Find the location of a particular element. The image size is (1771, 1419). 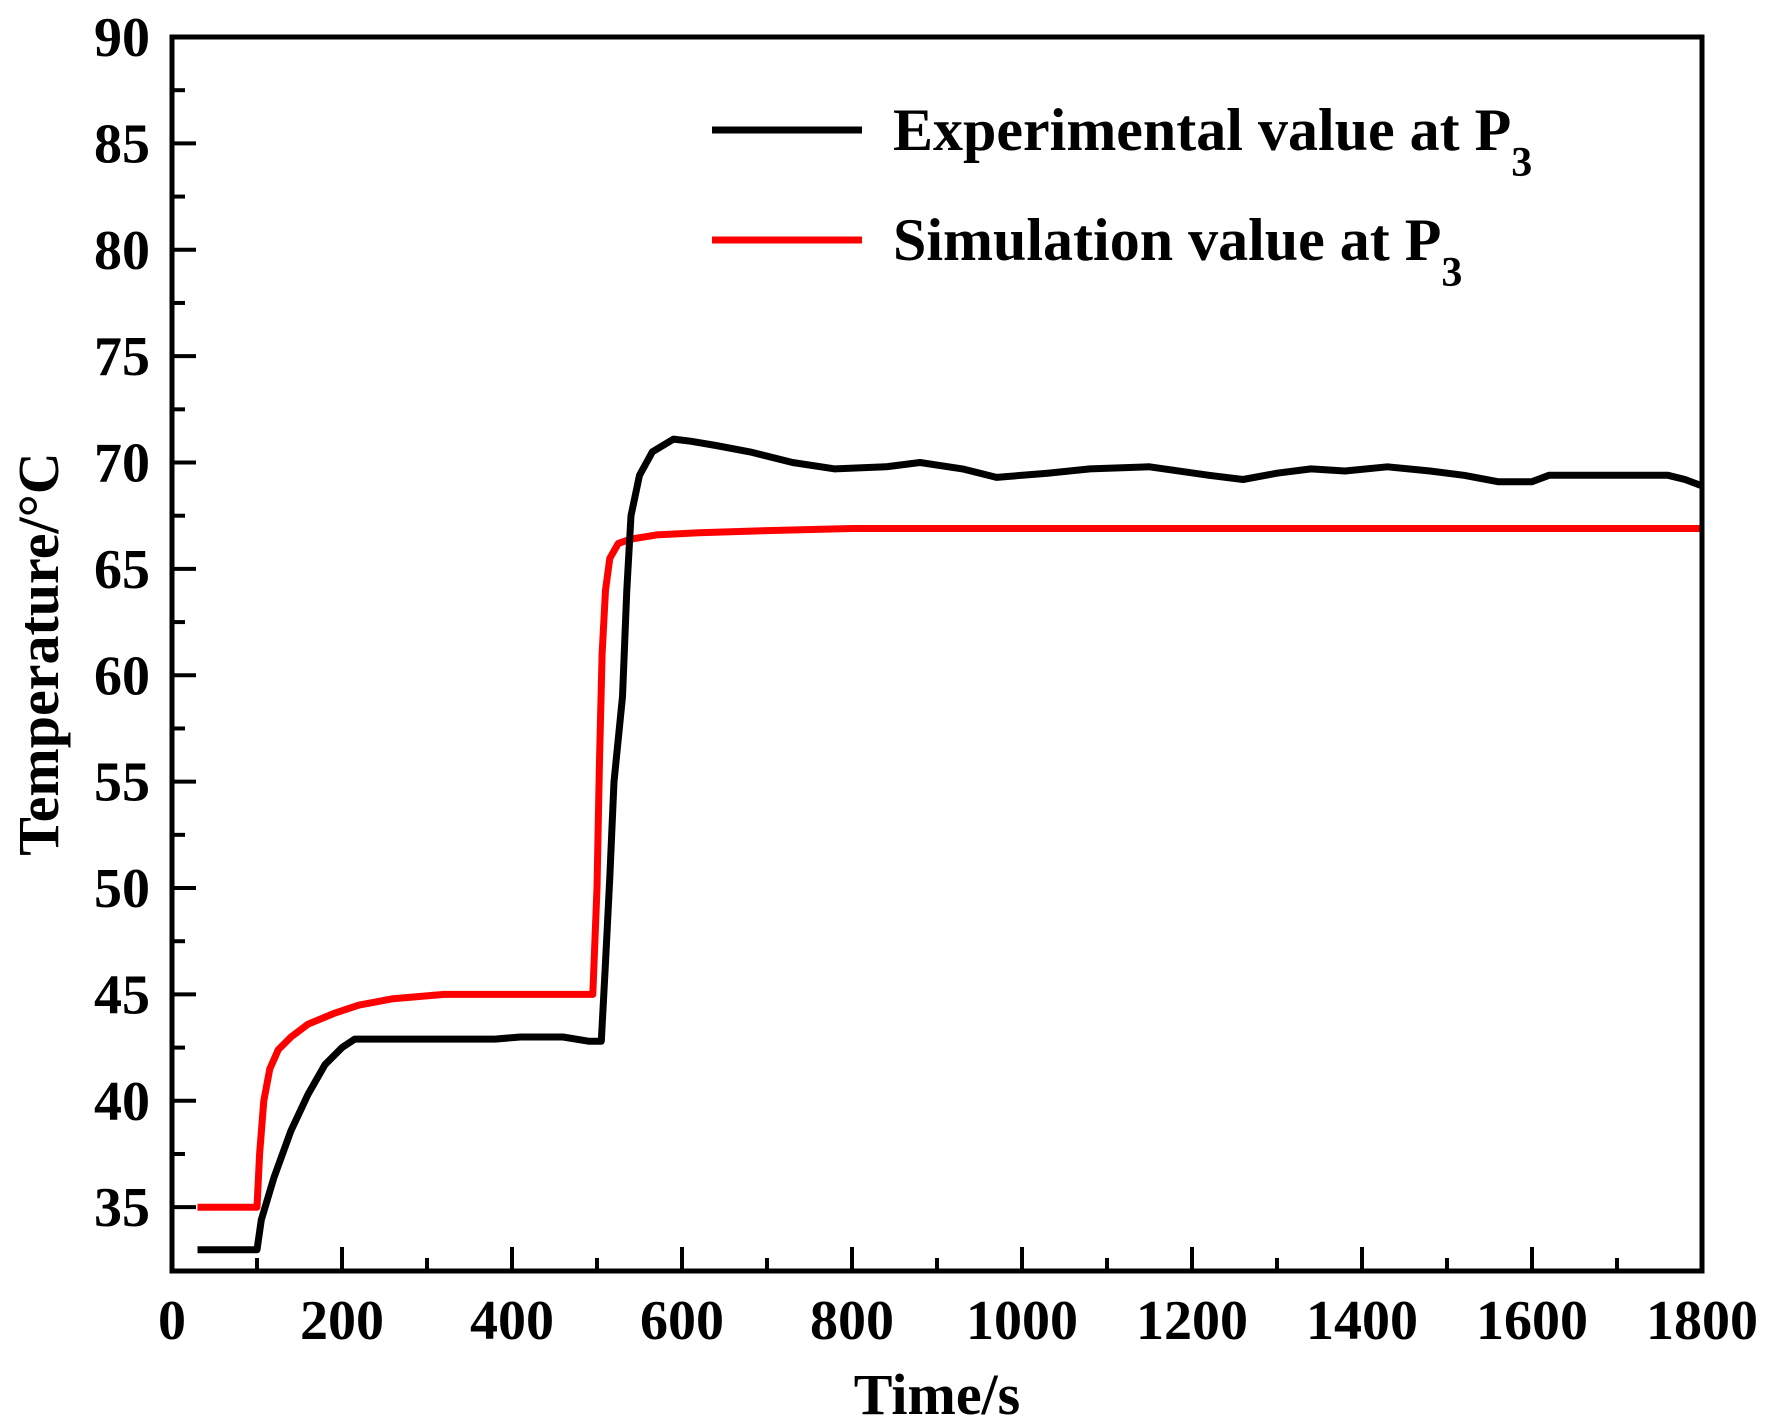

x-tick-label: 1400 is located at coordinates (1362, 1321).